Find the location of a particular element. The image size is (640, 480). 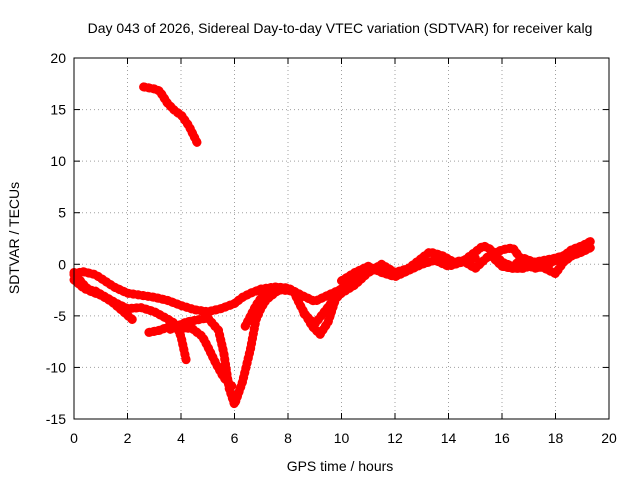

y-tick-label: -5 is located at coordinates (60, 316).